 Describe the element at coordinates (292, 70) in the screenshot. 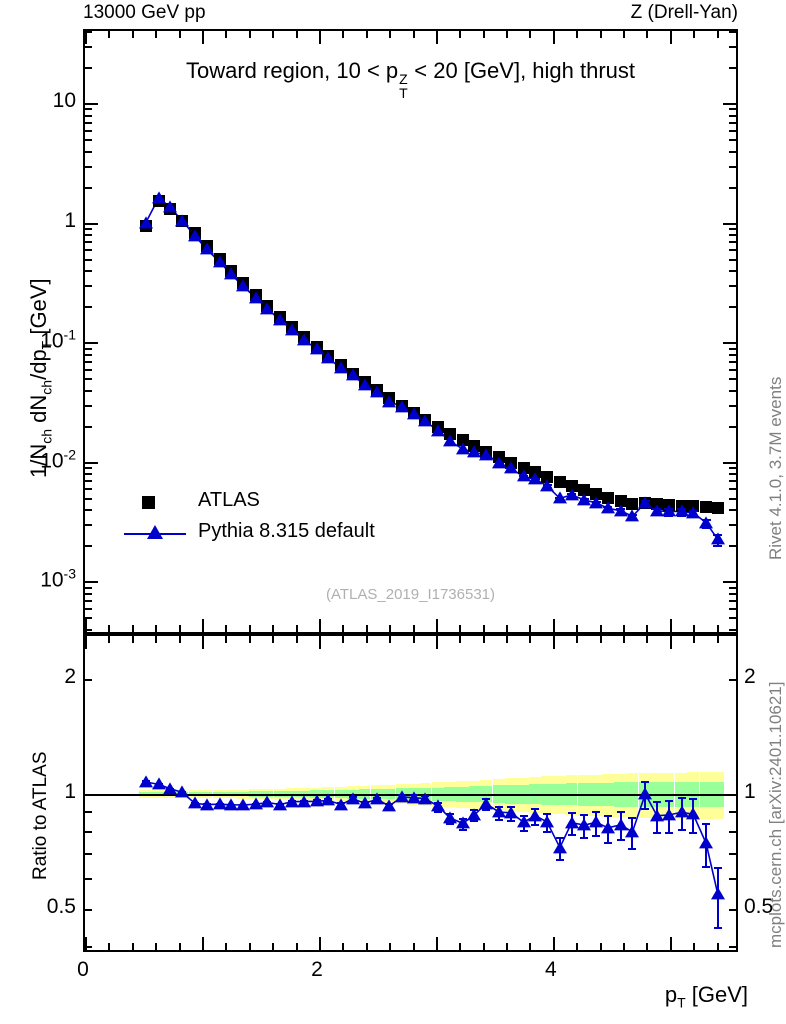

I see `plot-title-prefix: Toward region, 10 < p` at that location.